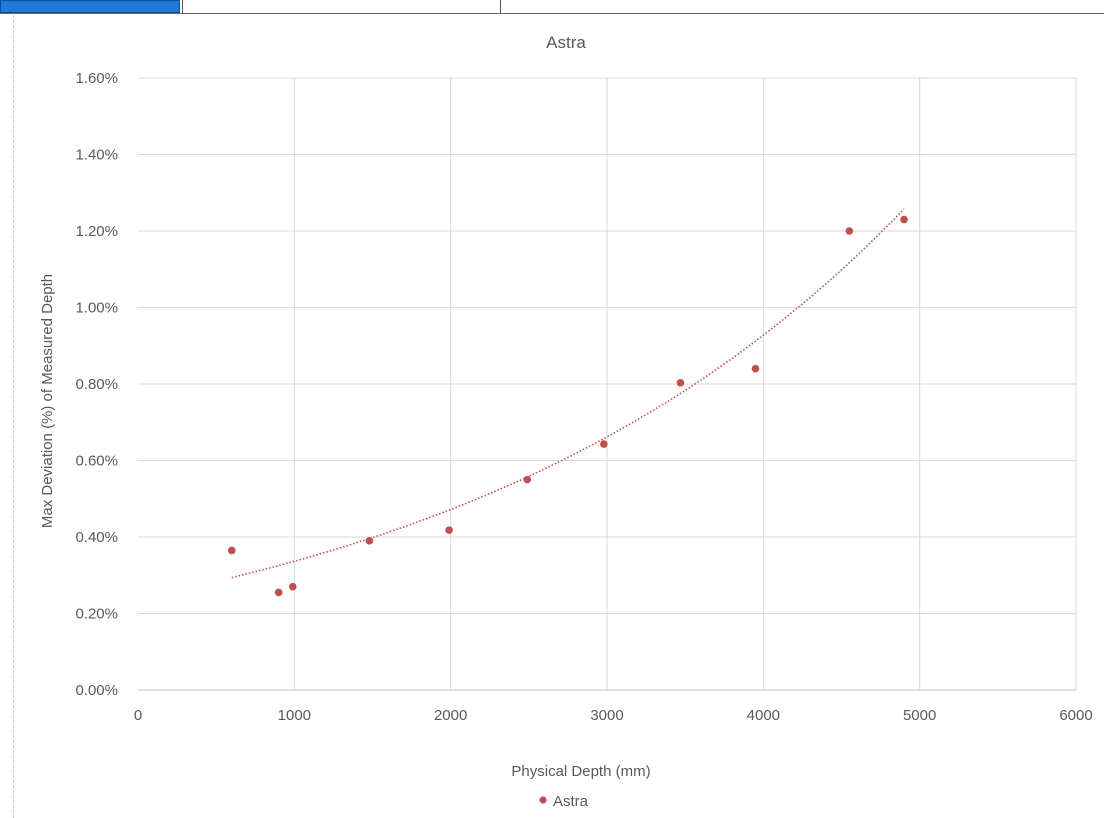 The height and width of the screenshot is (818, 1104). Describe the element at coordinates (571, 801) in the screenshot. I see `legend-label: Astra` at that location.